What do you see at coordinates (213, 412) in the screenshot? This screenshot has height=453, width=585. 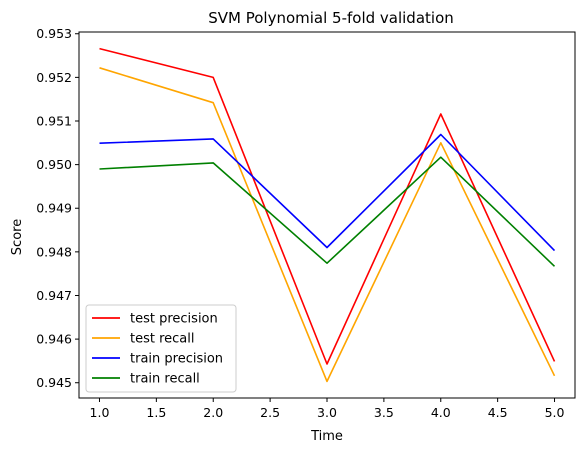 I see `x-tick-label: 2.0` at bounding box center [213, 412].